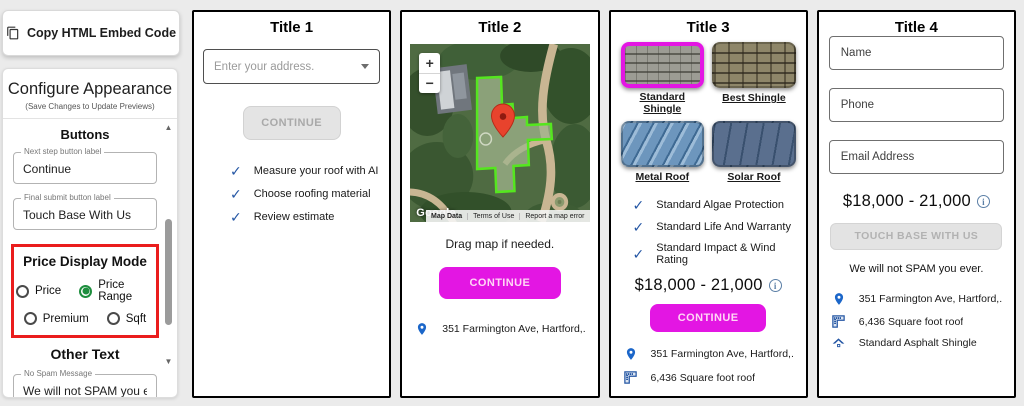 The width and height of the screenshot is (1024, 406). I want to click on metal-roof-label: Metal Roof, so click(662, 177).